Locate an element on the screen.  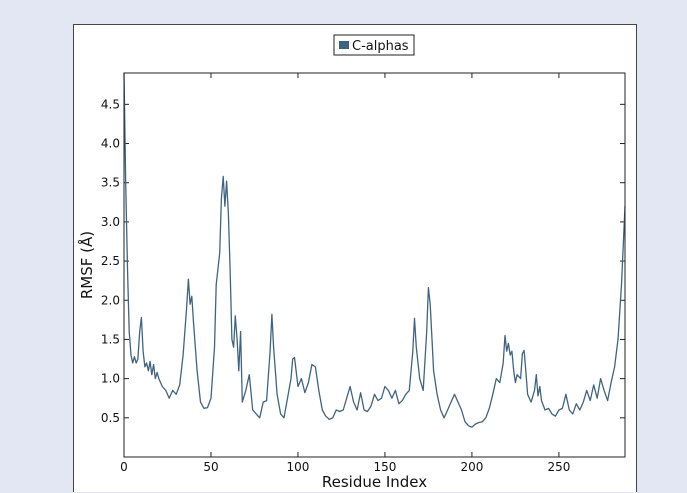
x-tick-label: 200 is located at coordinates (471, 467).